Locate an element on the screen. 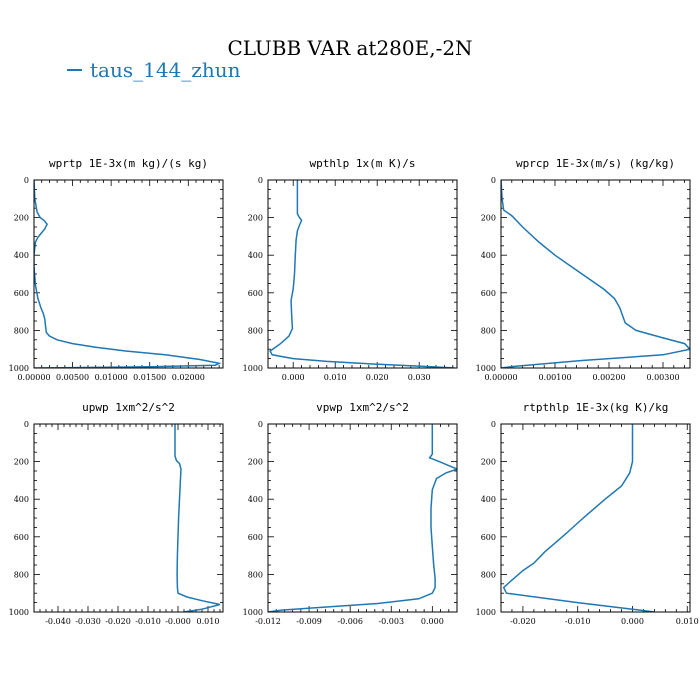 The width and height of the screenshot is (700, 700). figure-title: CLUBB VAR at280E,-2N is located at coordinates (349, 48).